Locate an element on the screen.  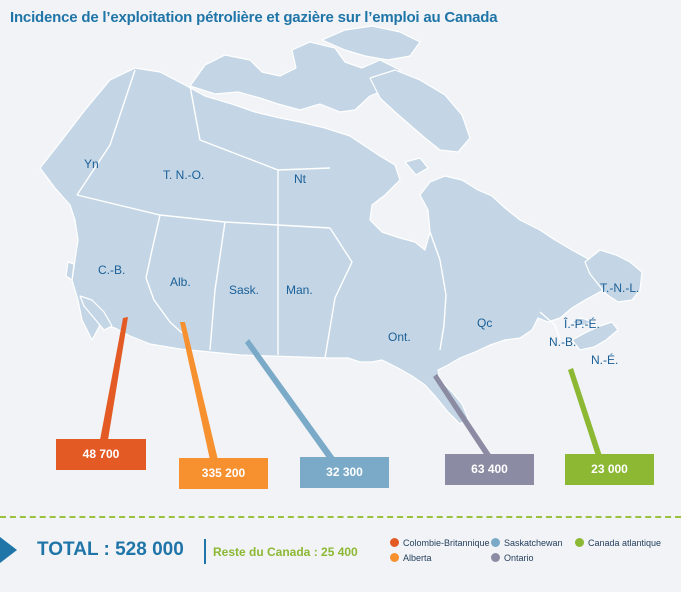
legend-label-atlantic: Canada atlantique is located at coordinates (625, 543).